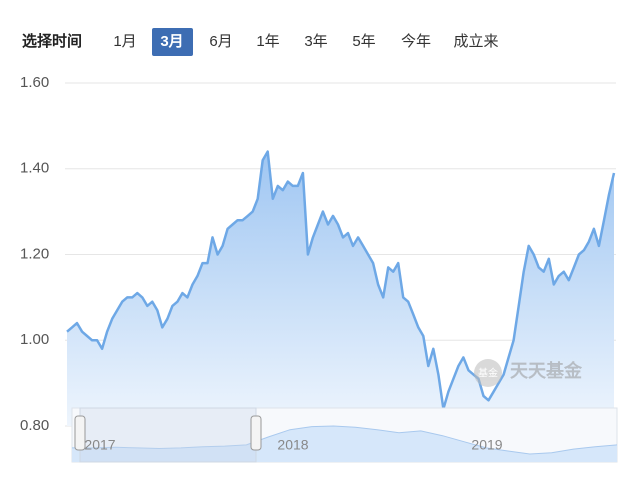 This screenshot has height=485, width=640. I want to click on watermark-logo-text: 基金, so click(488, 373).